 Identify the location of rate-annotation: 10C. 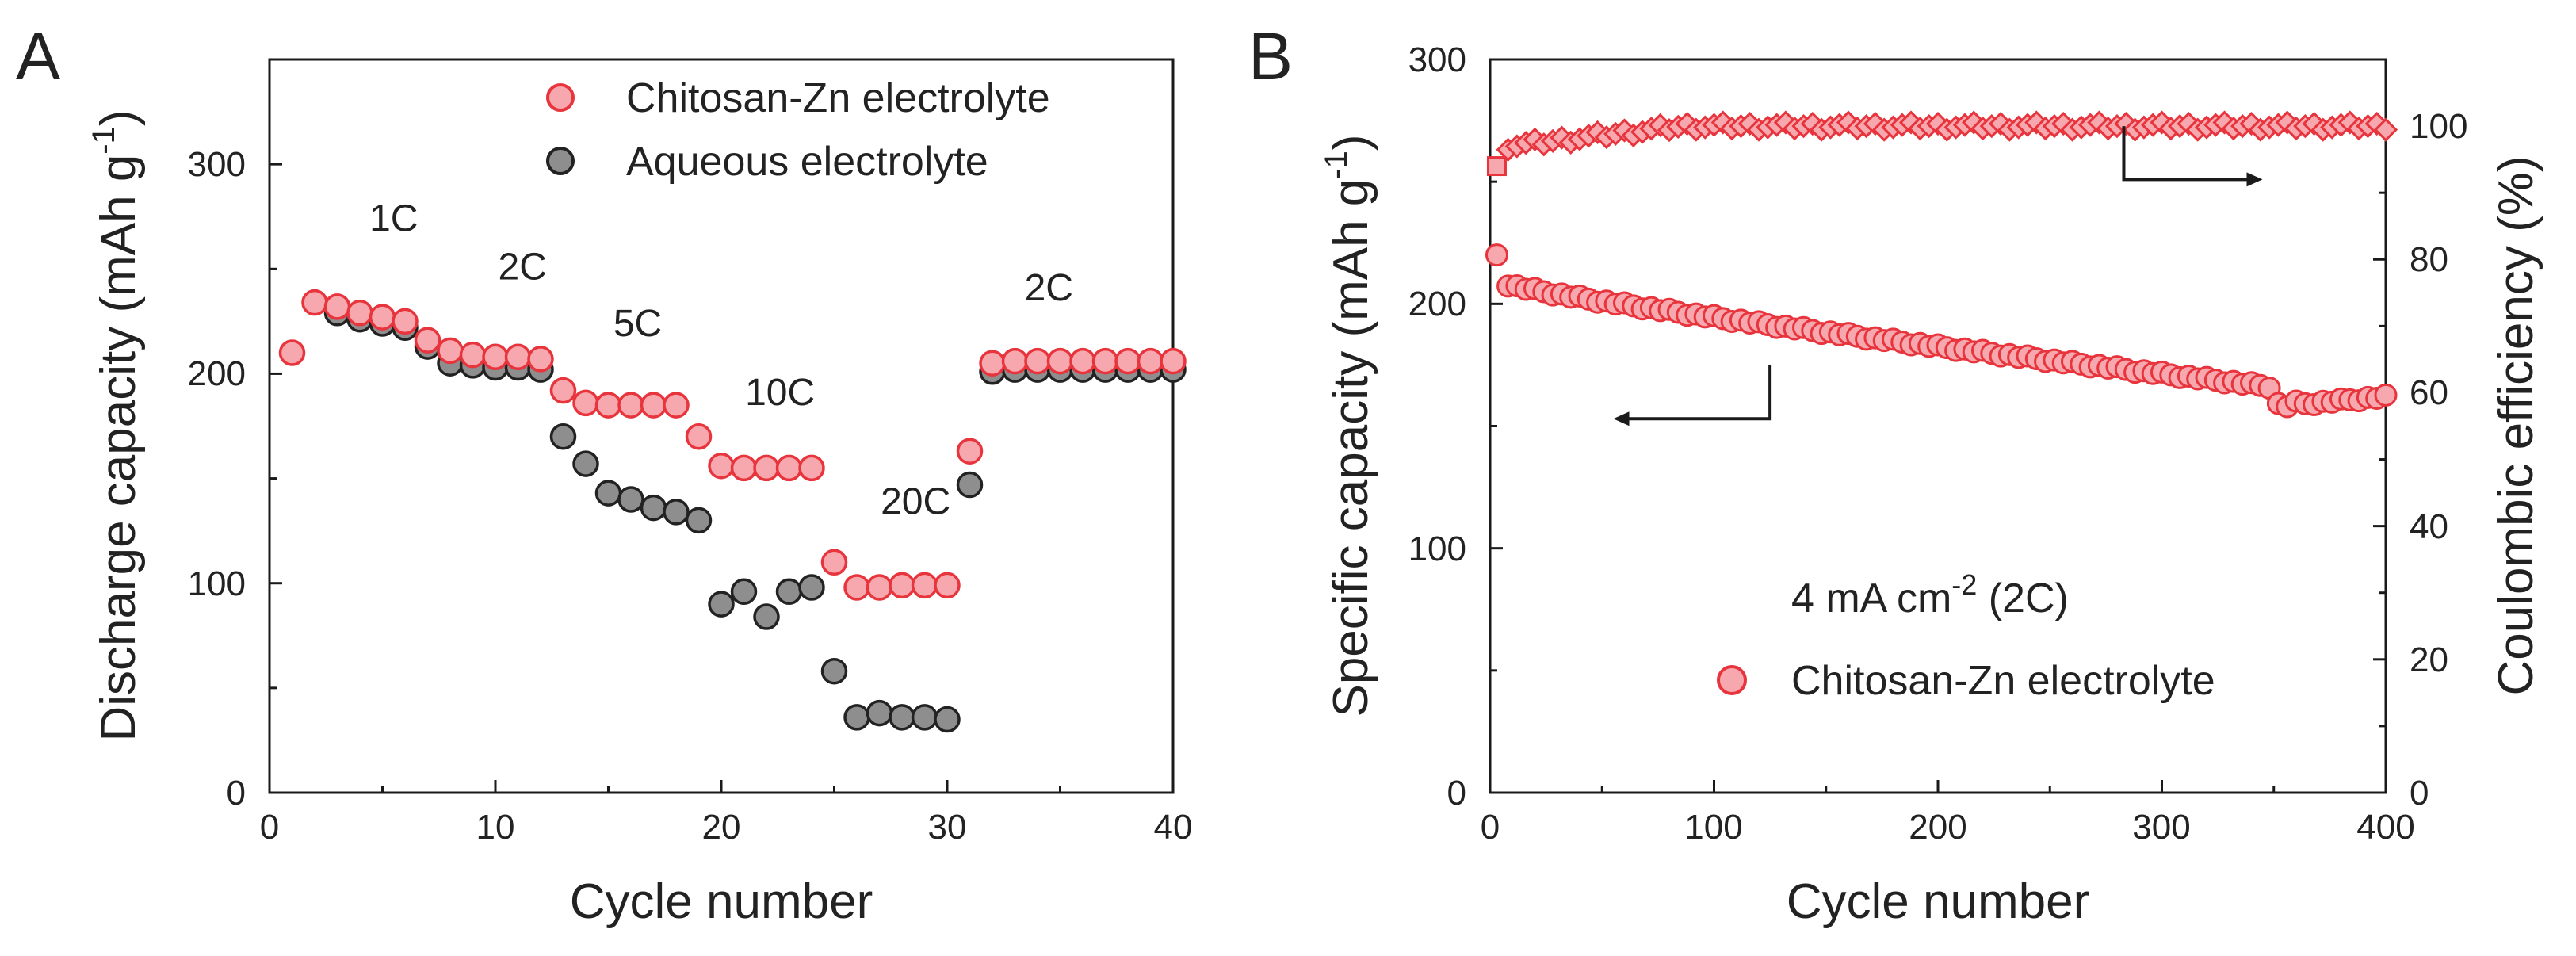
(780, 393).